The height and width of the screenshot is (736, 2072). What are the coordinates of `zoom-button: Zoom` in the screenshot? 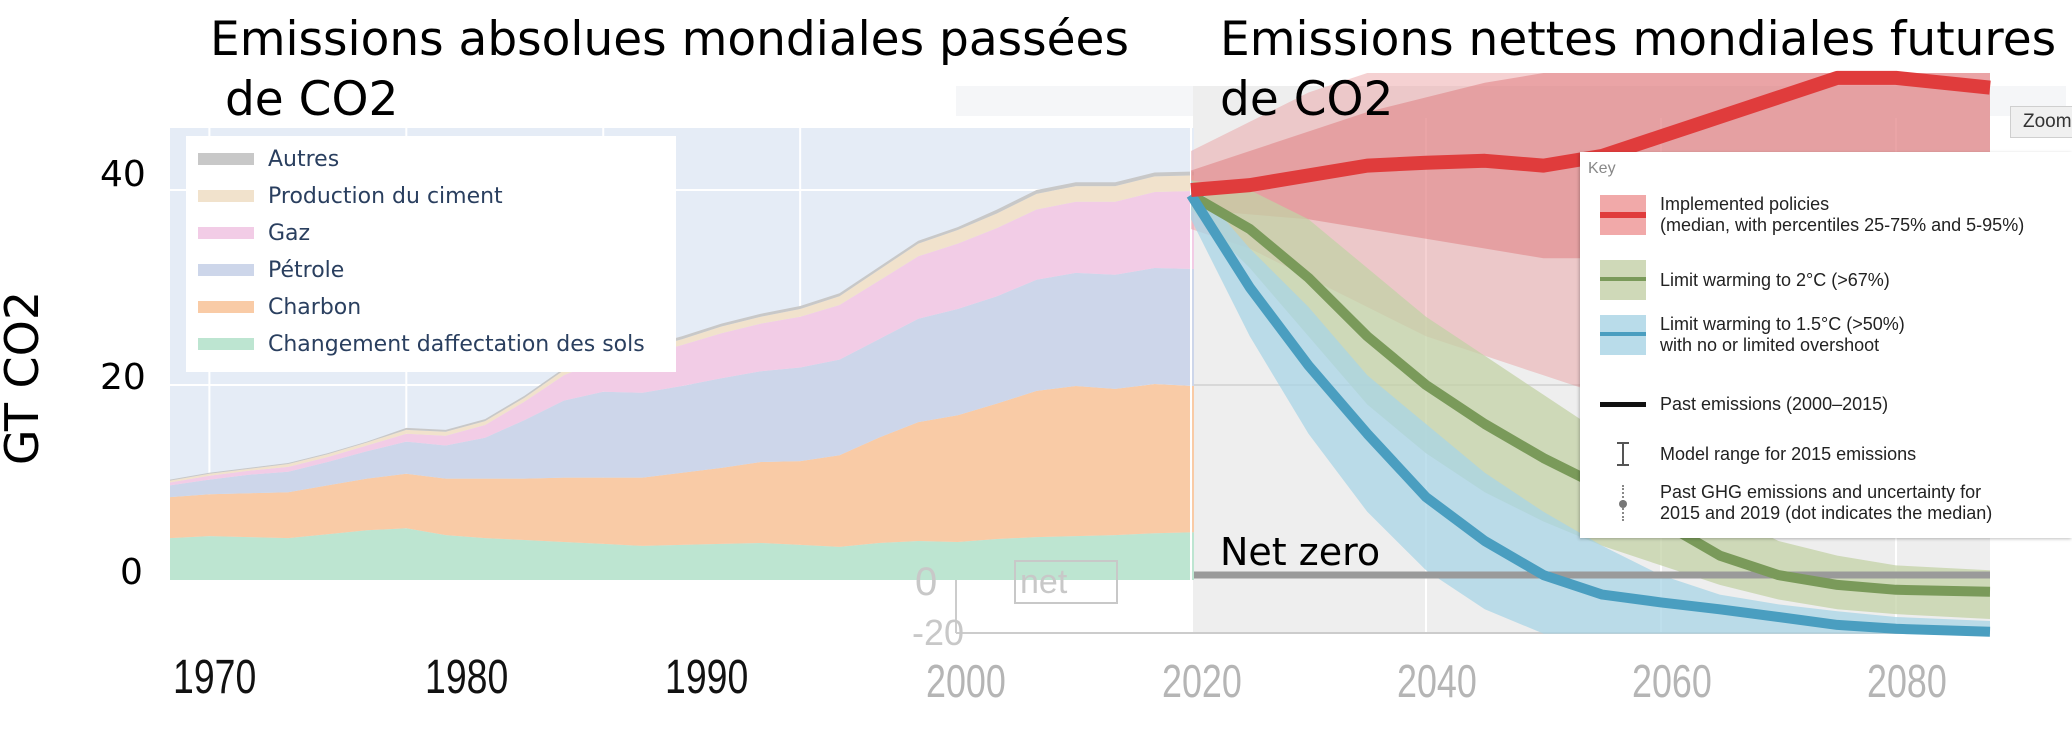 It's located at (2041, 122).